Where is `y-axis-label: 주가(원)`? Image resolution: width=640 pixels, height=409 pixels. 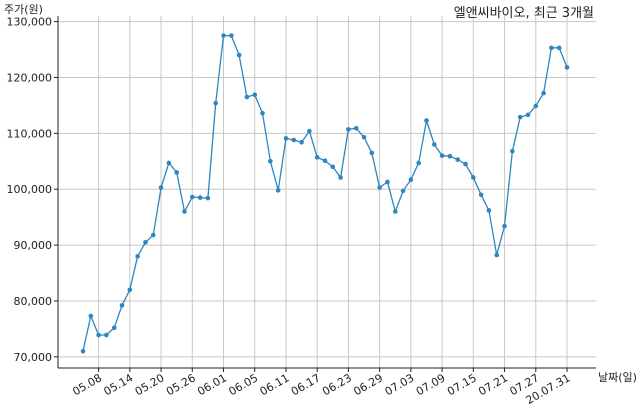
y-axis-label: 주가(원) is located at coordinates (23, 9).